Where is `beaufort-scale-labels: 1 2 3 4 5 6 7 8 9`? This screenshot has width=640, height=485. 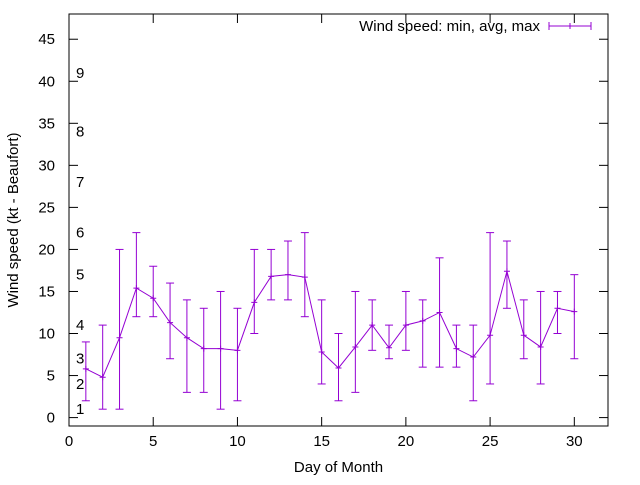
beaufort-scale-labels: 1 2 3 4 5 6 7 8 9 is located at coordinates (80, 241).